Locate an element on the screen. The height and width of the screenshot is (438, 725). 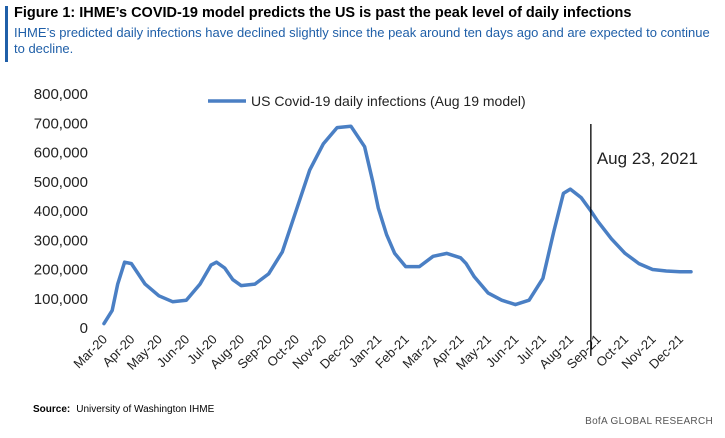
y-tick-label: 500,000 is located at coordinates (61, 182).